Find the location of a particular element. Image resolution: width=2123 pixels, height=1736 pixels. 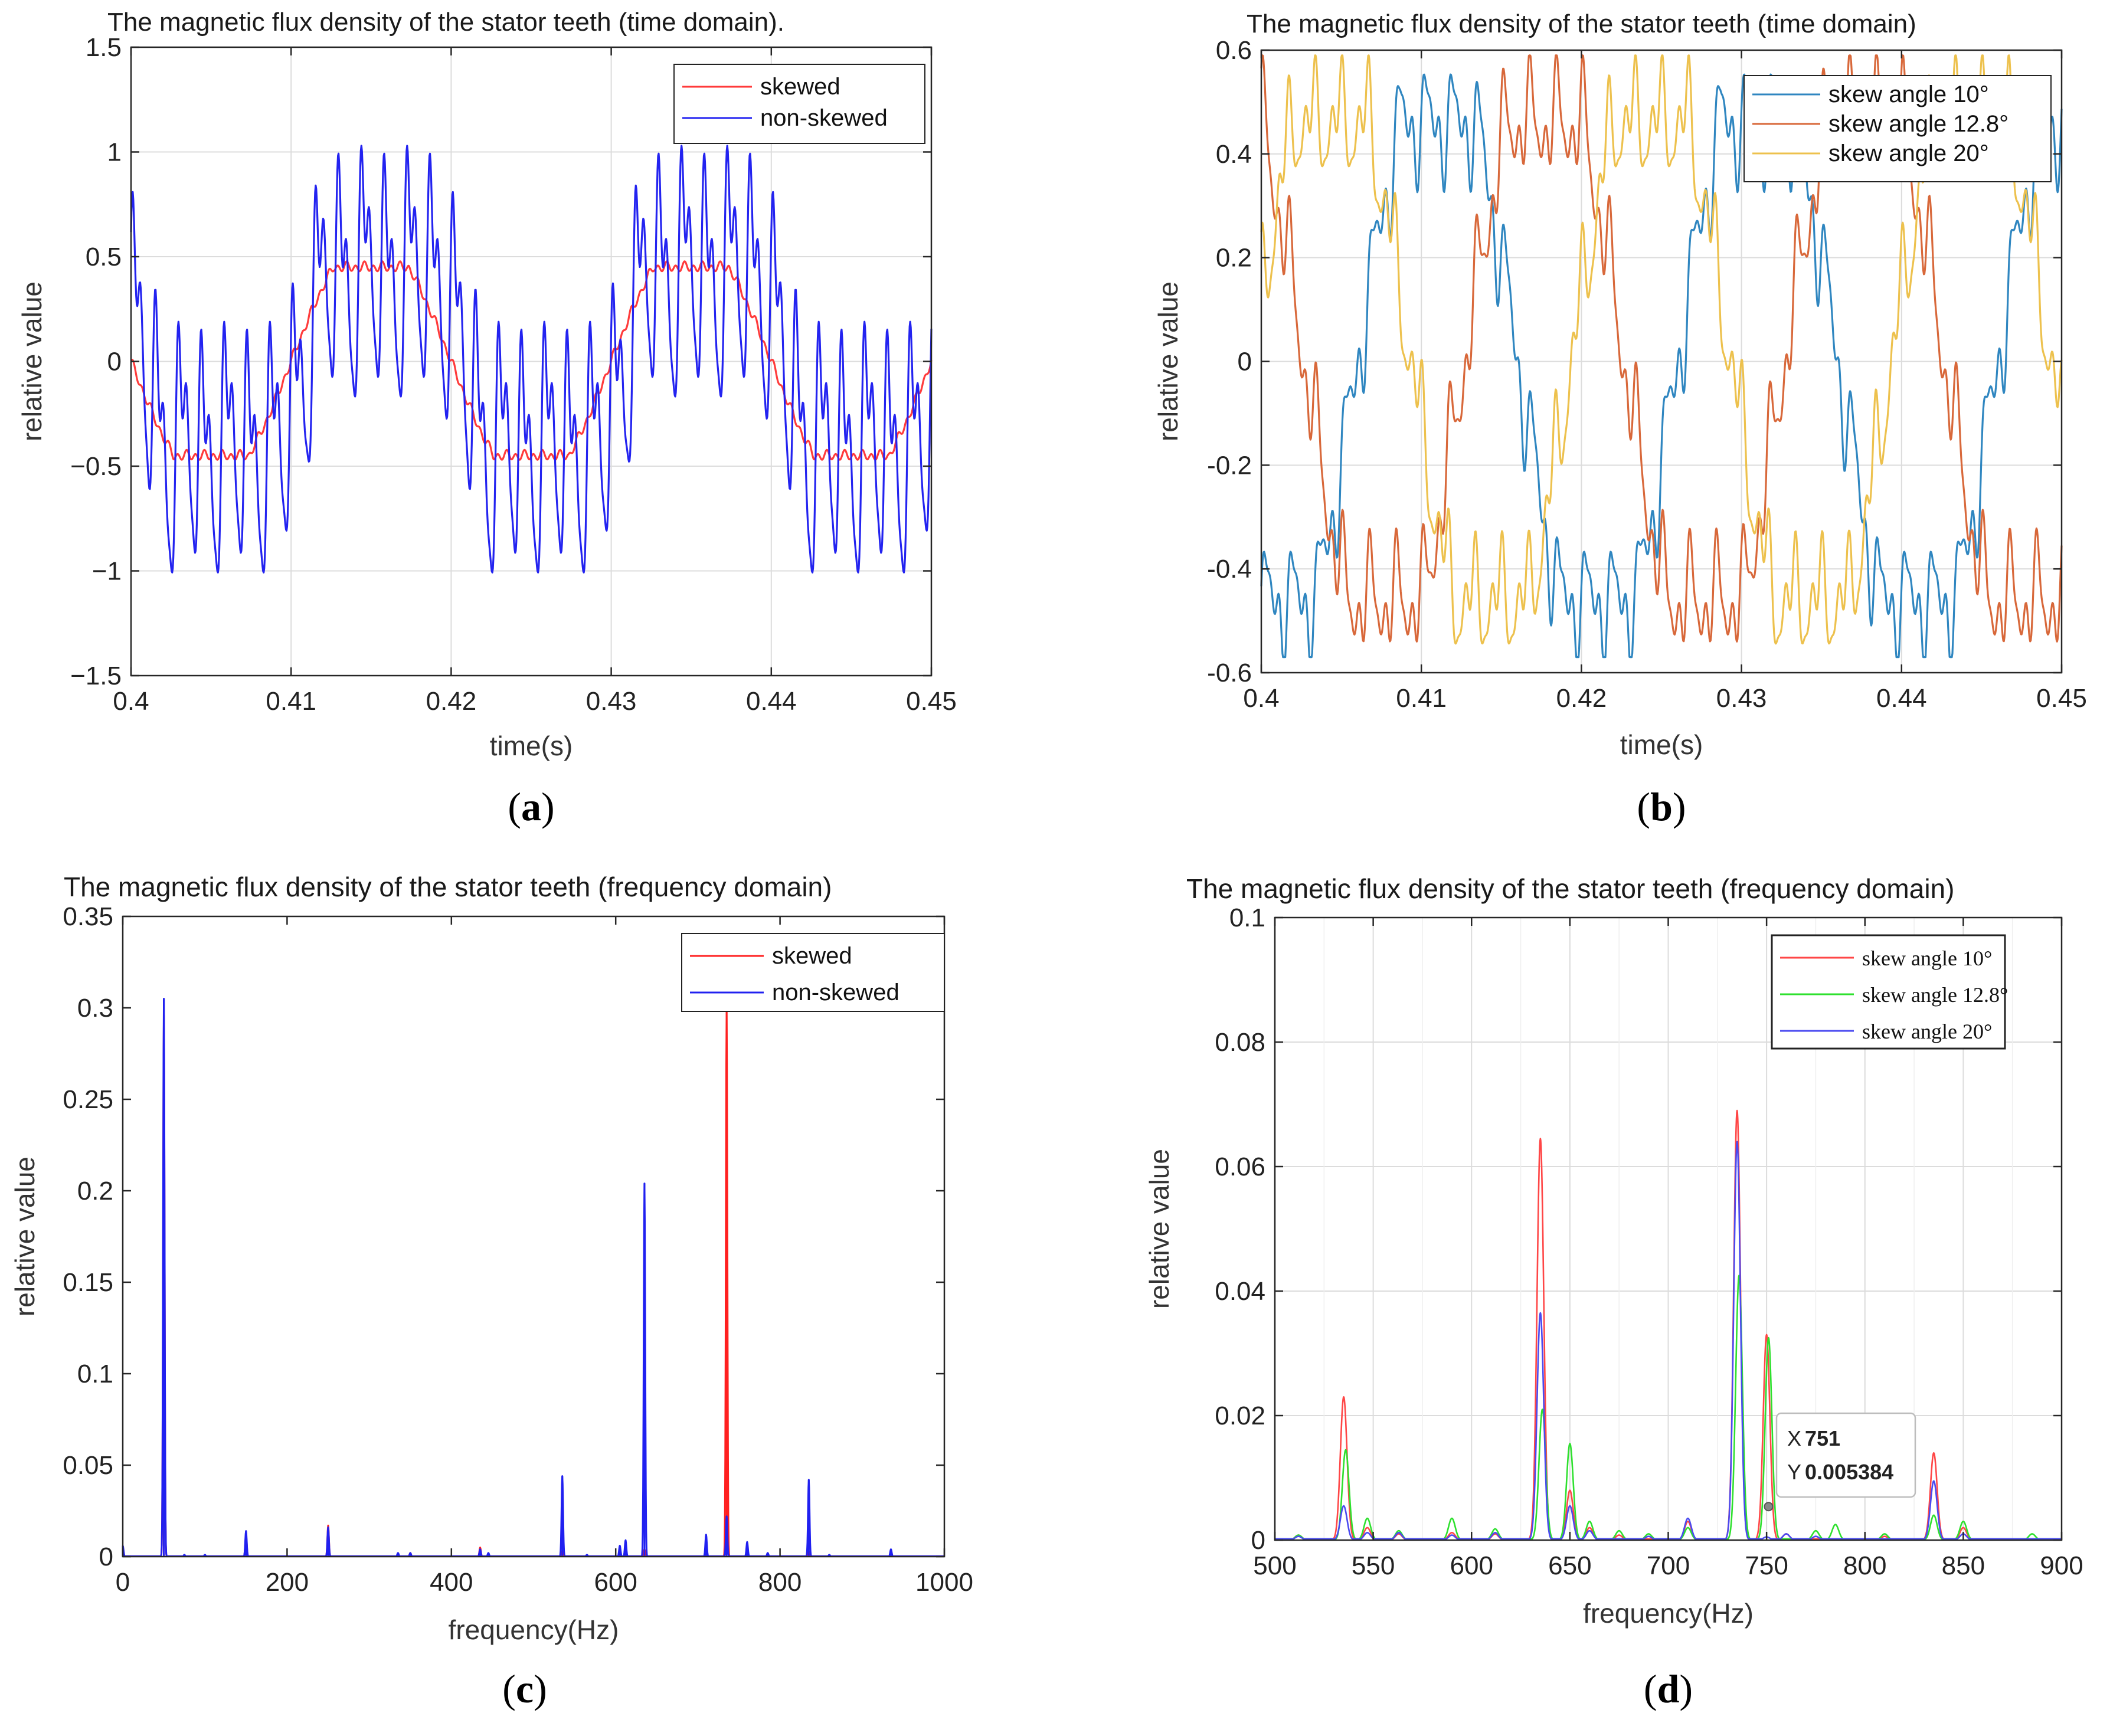

legend-entry-label: skew angle 10° is located at coordinates (1909, 94).